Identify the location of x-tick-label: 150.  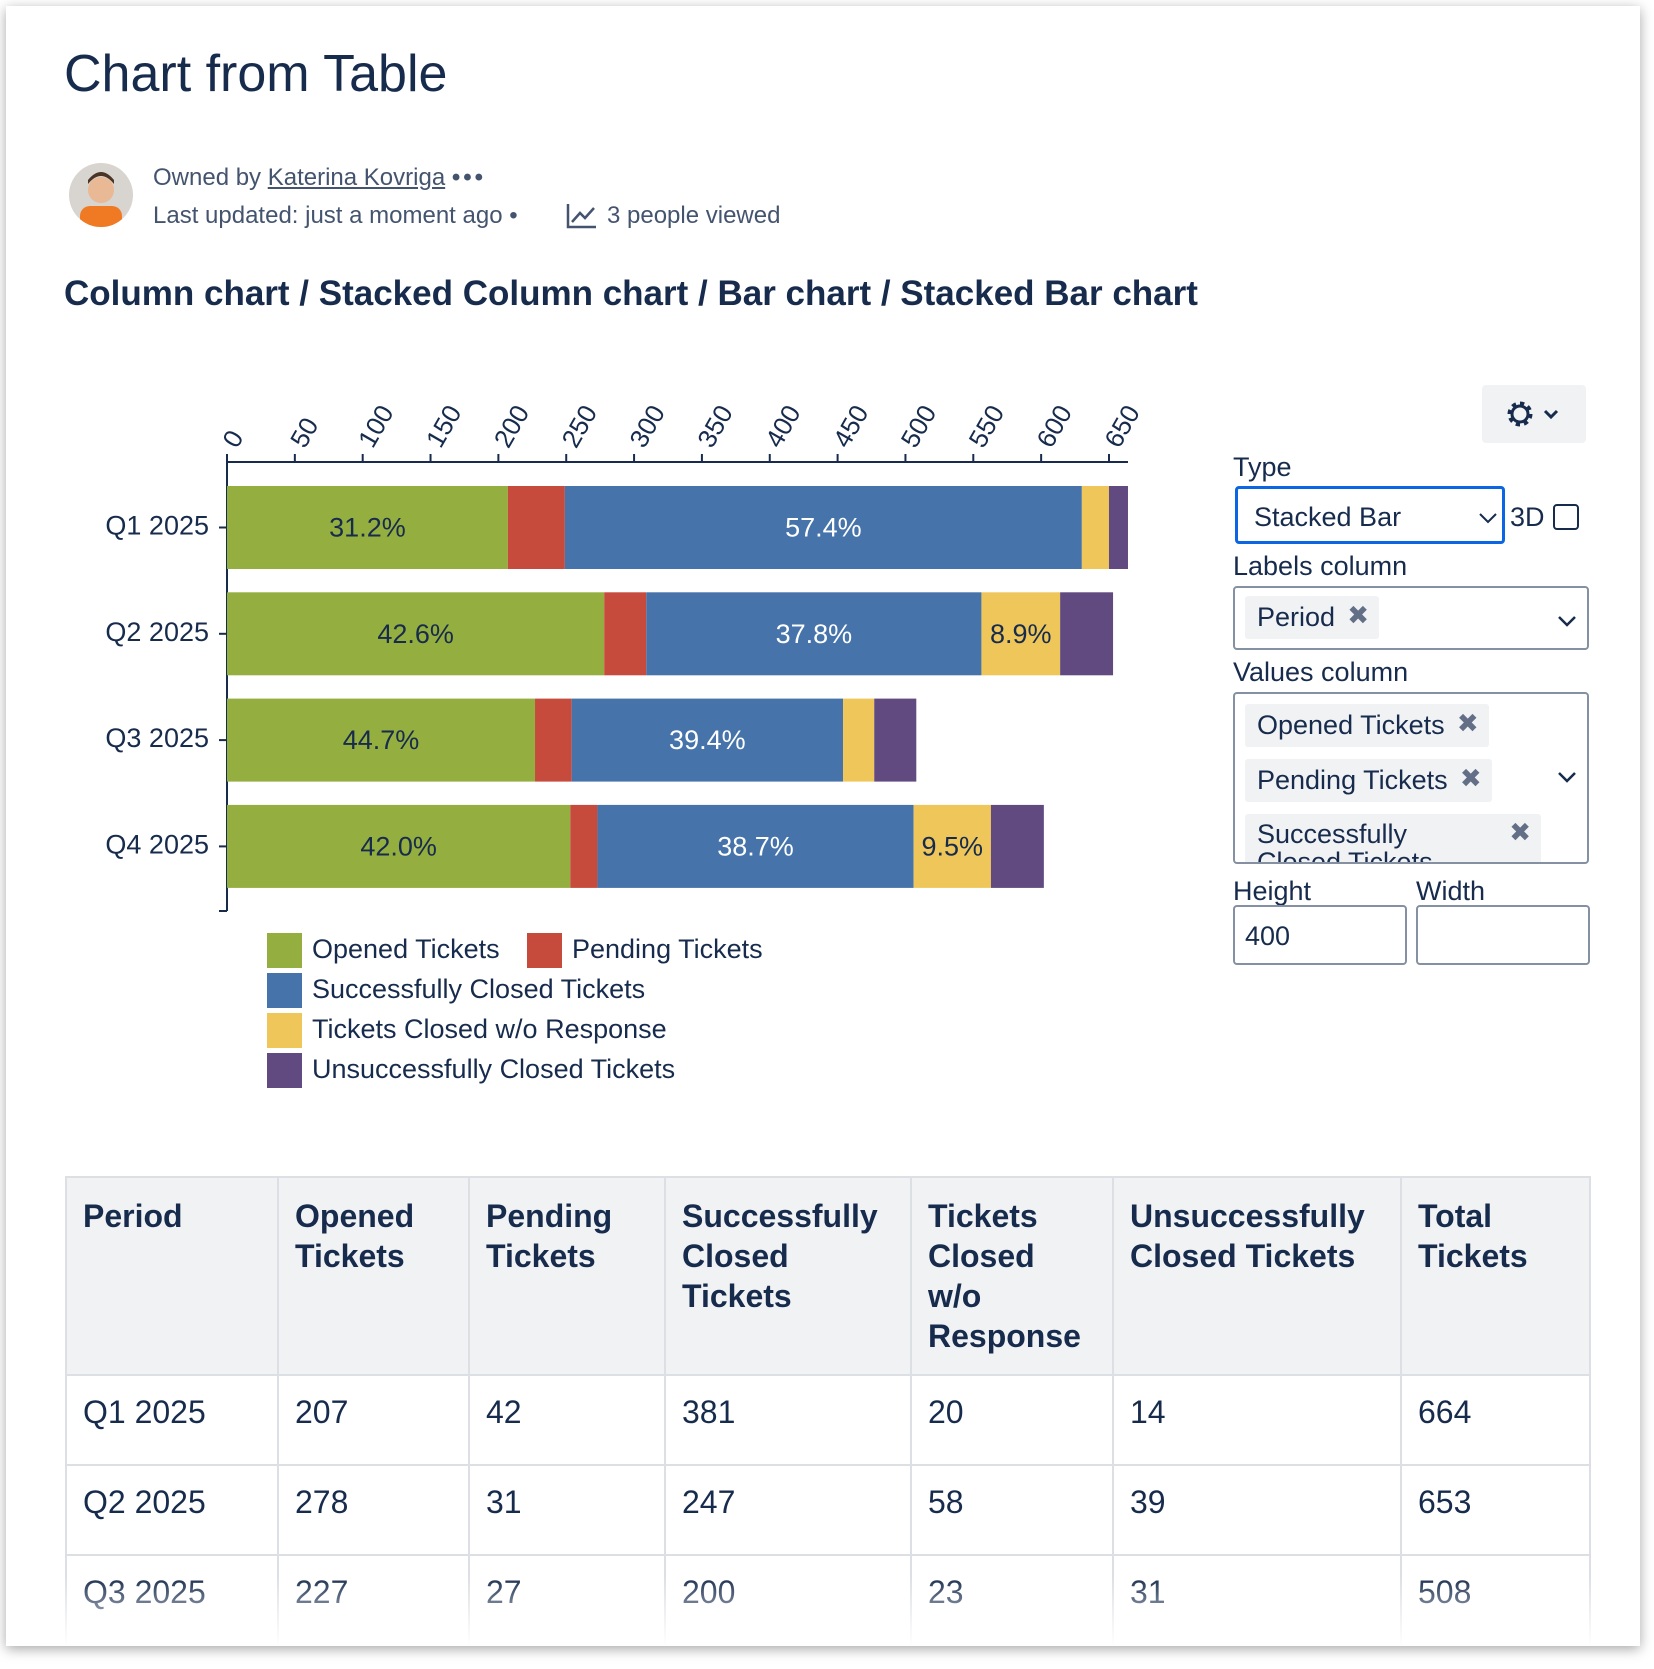
(444, 426).